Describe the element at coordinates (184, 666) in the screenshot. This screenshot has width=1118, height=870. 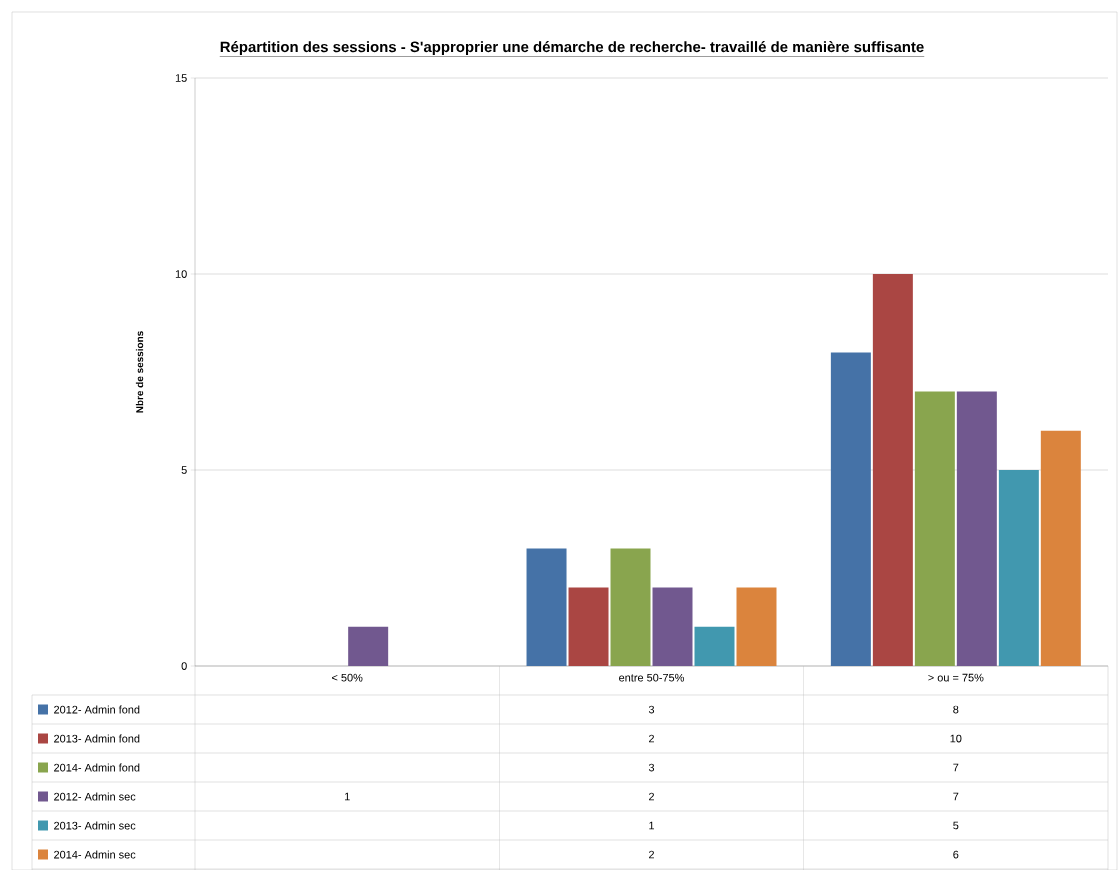
I see `y-tick-label: 0` at that location.